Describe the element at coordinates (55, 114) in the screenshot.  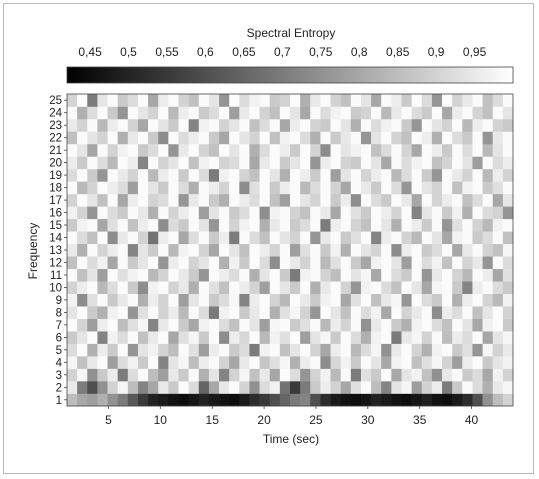
I see `y-tick-label: 24` at that location.